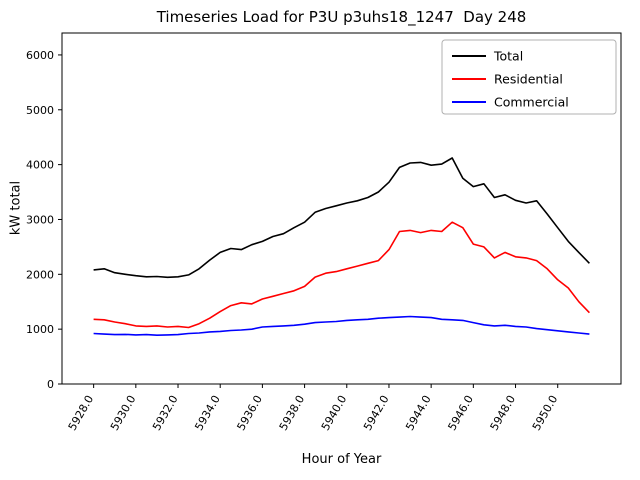  I want to click on x-tick-label: 5930.0, so click(123, 413).